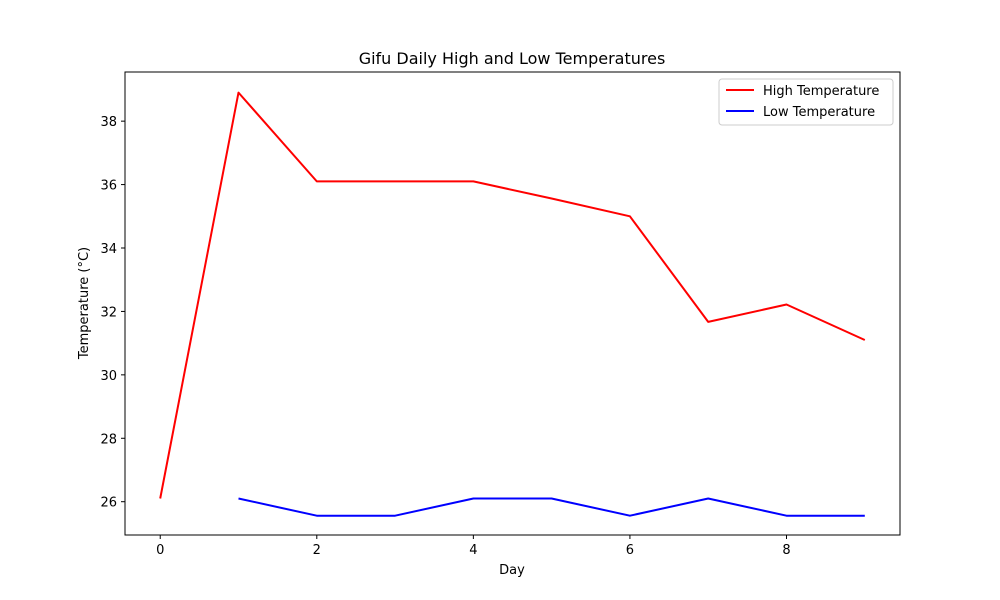 This screenshot has width=1000, height=600. What do you see at coordinates (108, 503) in the screenshot?
I see `y-tick-label: 26` at bounding box center [108, 503].